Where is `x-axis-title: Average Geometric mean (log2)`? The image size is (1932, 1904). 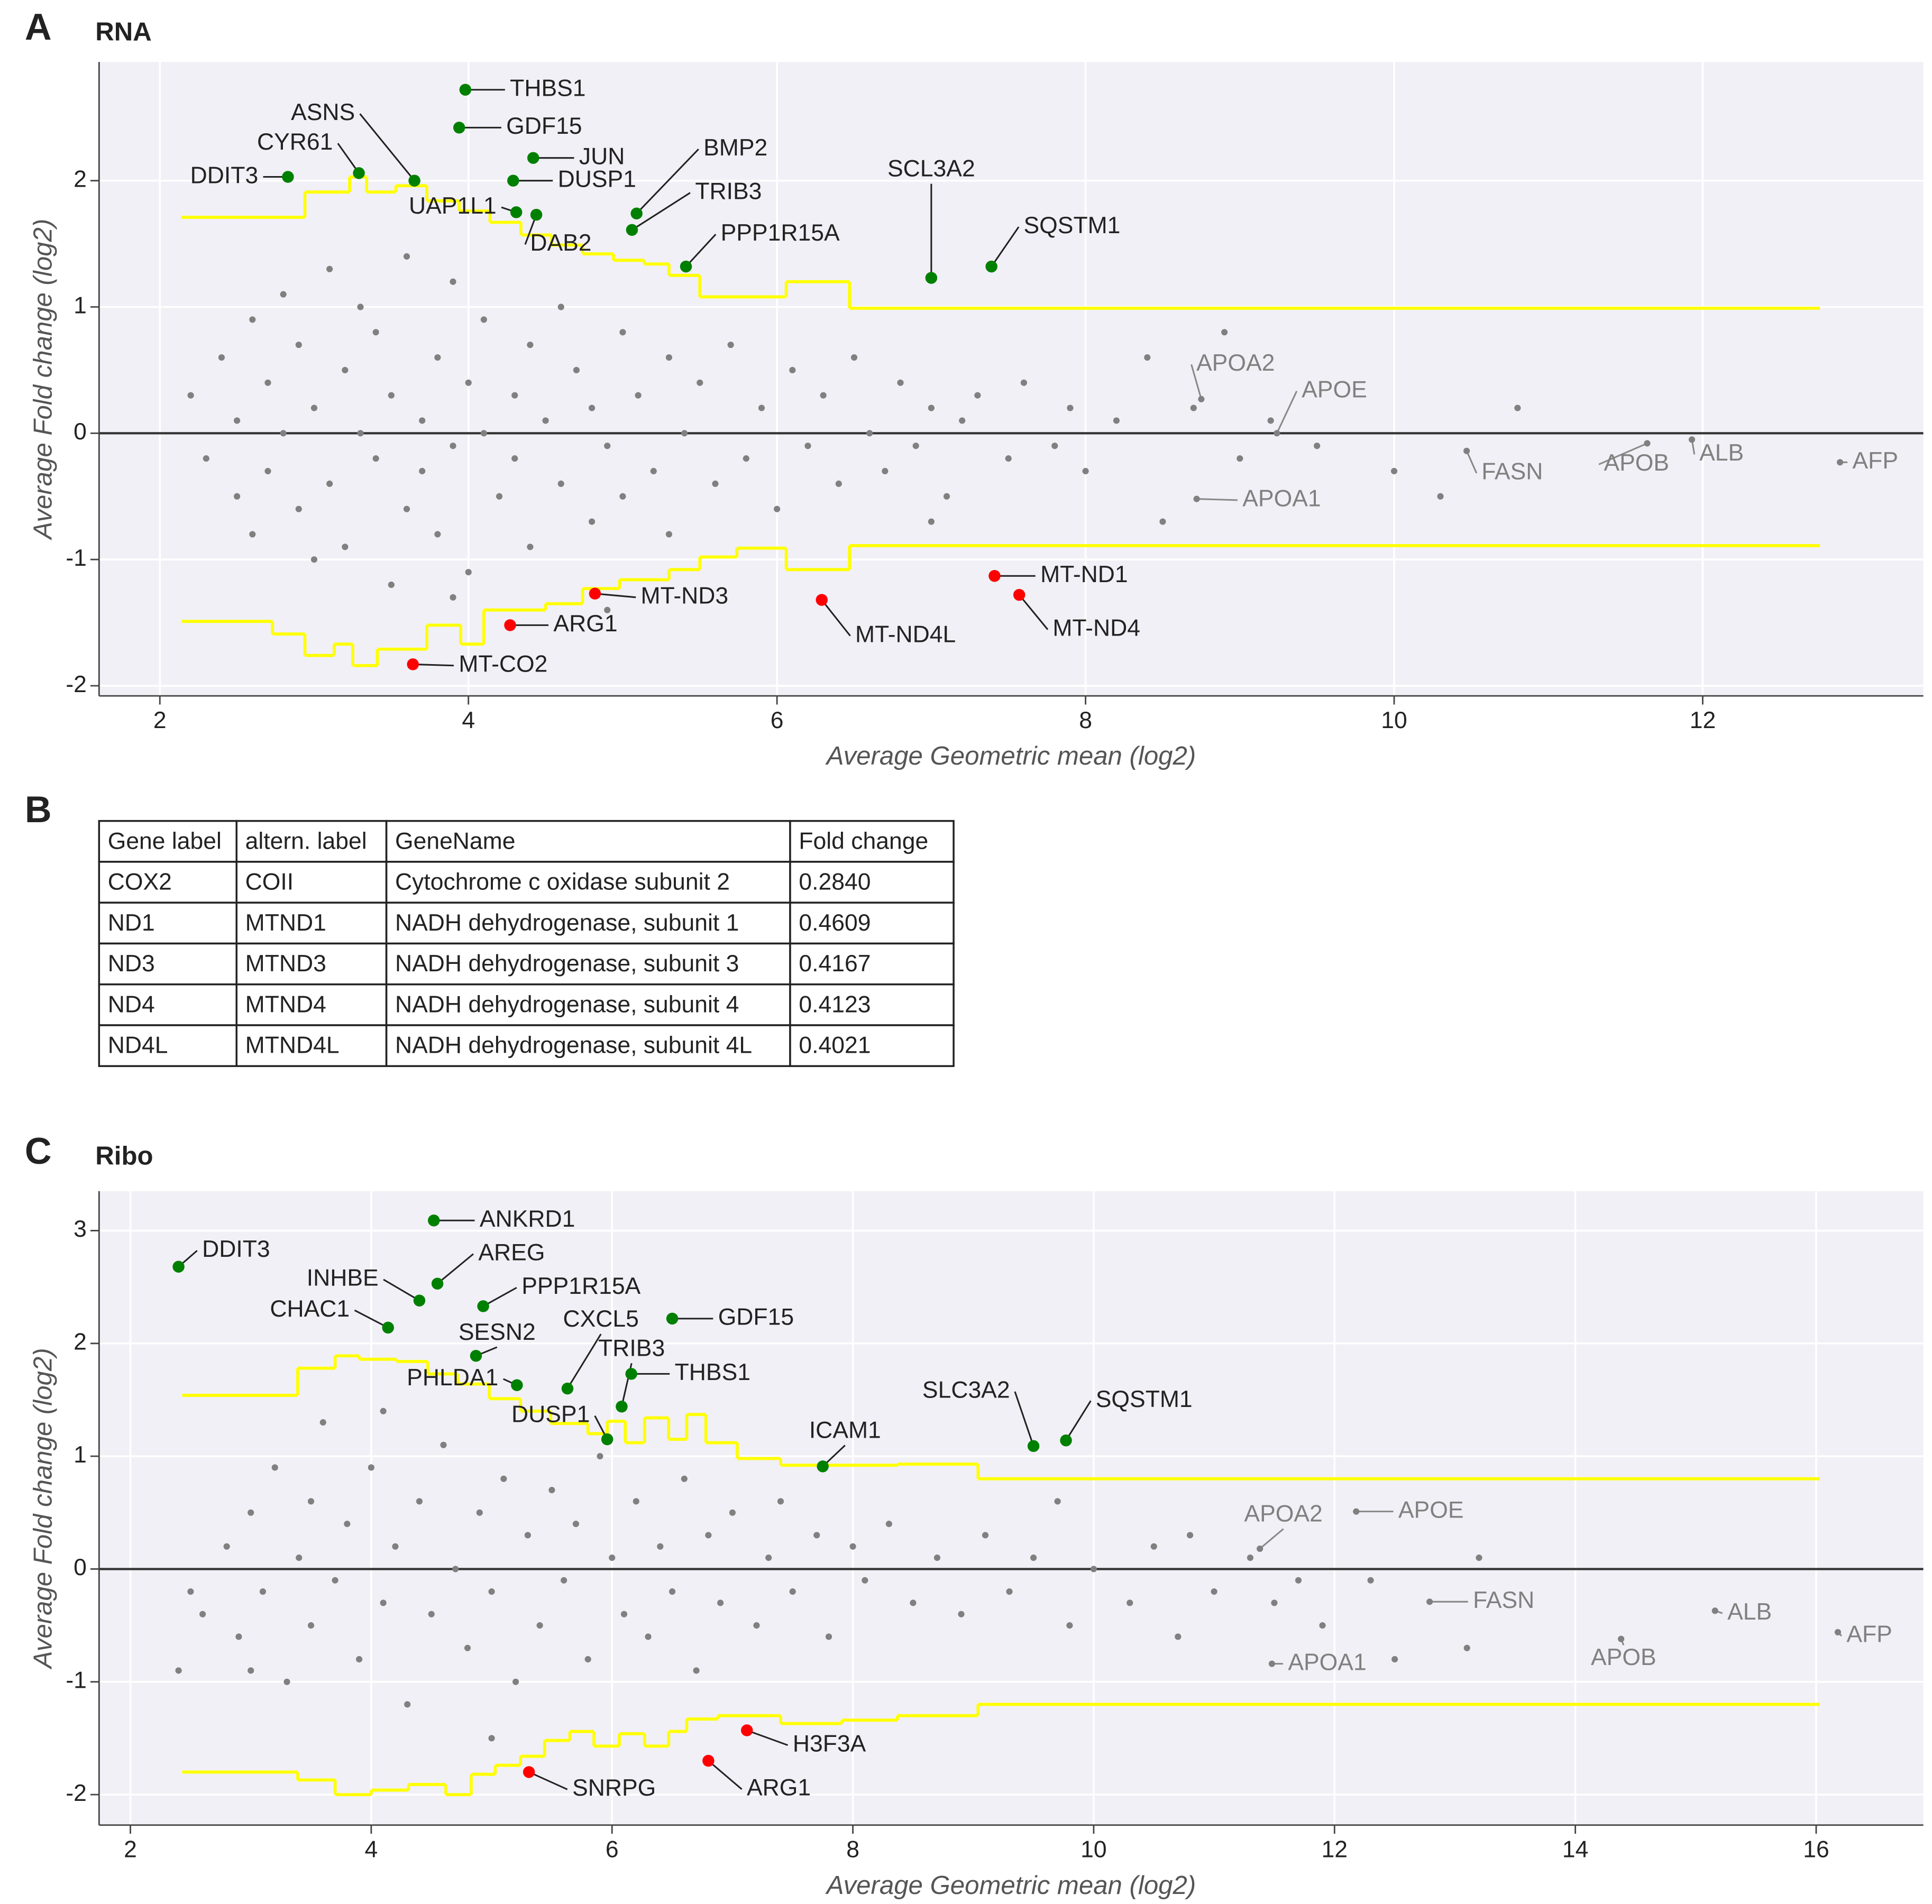
x-axis-title: Average Geometric mean (log2) is located at coordinates (1010, 1885).